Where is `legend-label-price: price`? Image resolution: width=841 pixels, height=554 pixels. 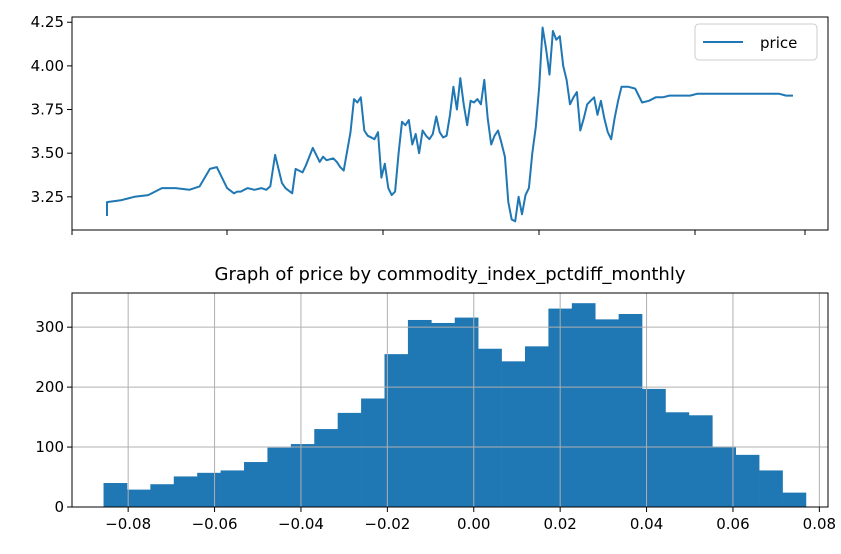 legend-label-price: price is located at coordinates (778, 43).